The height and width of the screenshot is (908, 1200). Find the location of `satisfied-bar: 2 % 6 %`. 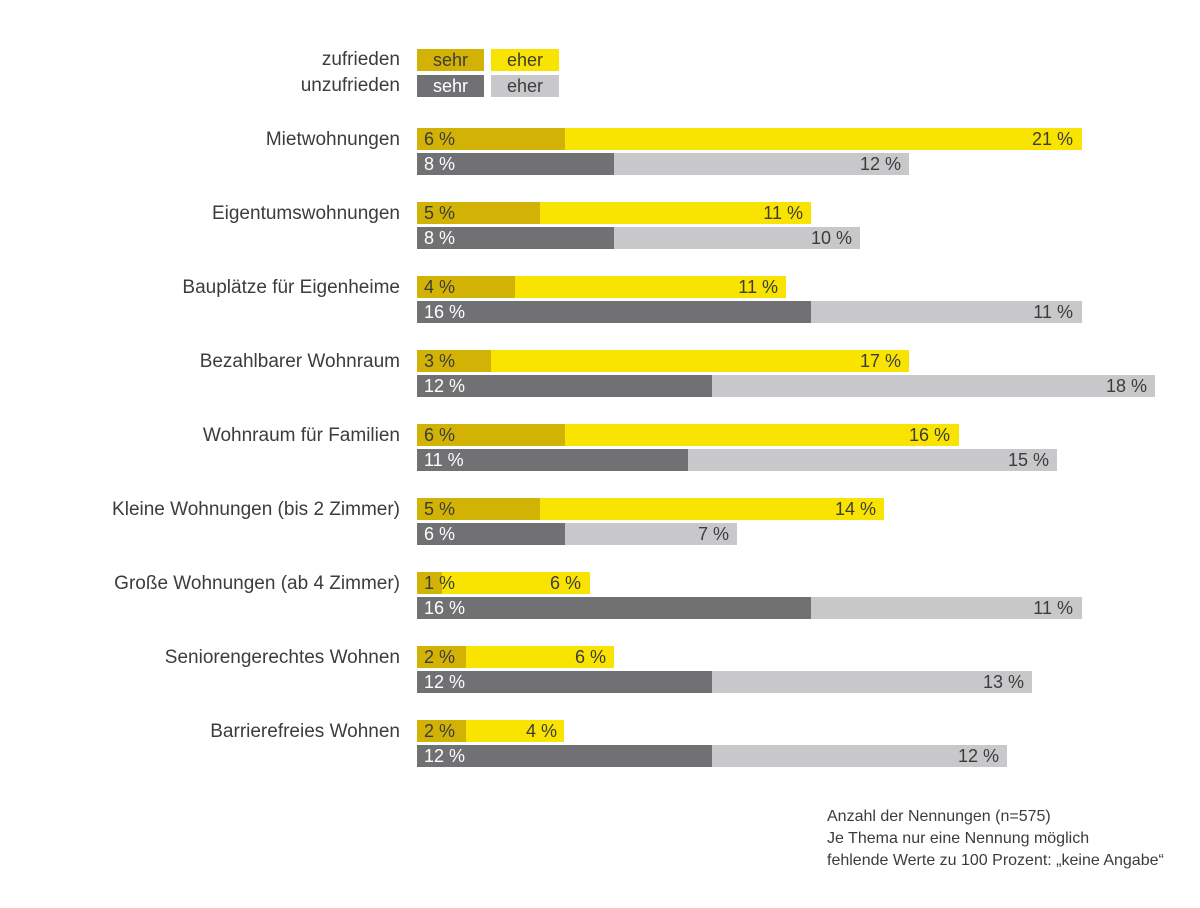

satisfied-bar: 2 % 6 % is located at coordinates (515, 657).